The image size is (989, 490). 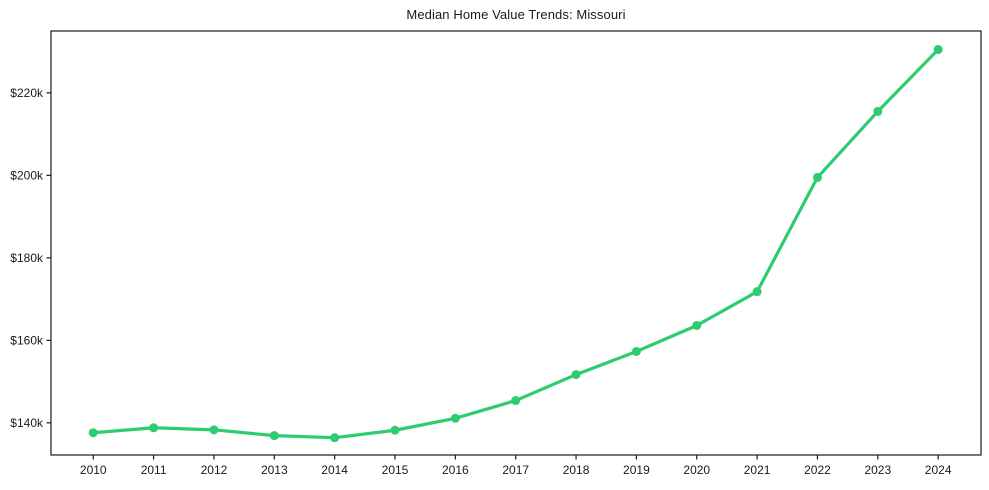 What do you see at coordinates (877, 470) in the screenshot?
I see `x-tick-label: 2023` at bounding box center [877, 470].